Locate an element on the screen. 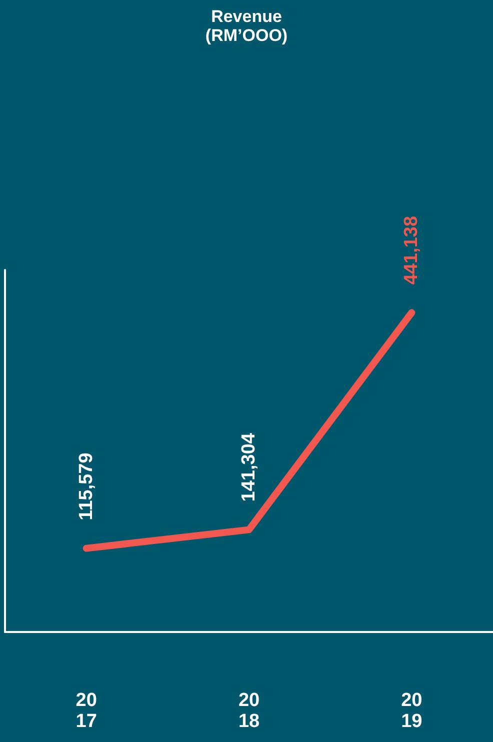 Image resolution: width=493 pixels, height=742 pixels. x-tick-label: 2017 is located at coordinates (86, 711).